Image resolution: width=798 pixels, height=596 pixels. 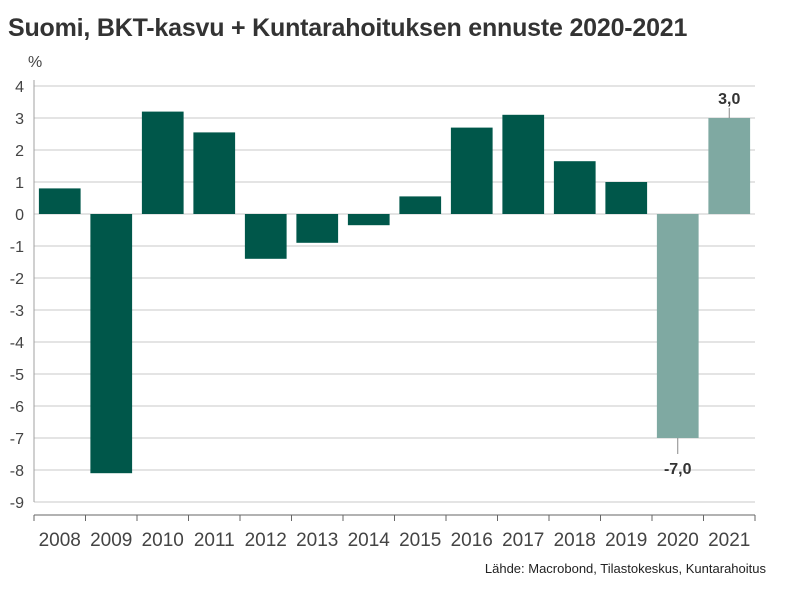 I want to click on bar-2015, so click(x=420, y=205).